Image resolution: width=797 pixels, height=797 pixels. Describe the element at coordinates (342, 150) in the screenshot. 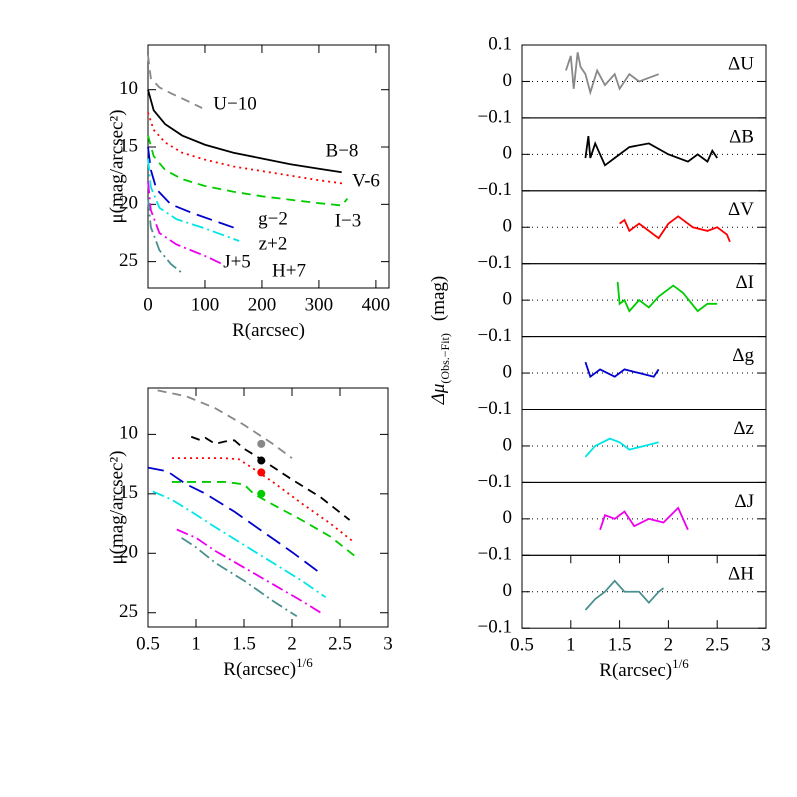

I see `series-label: B−8` at that location.